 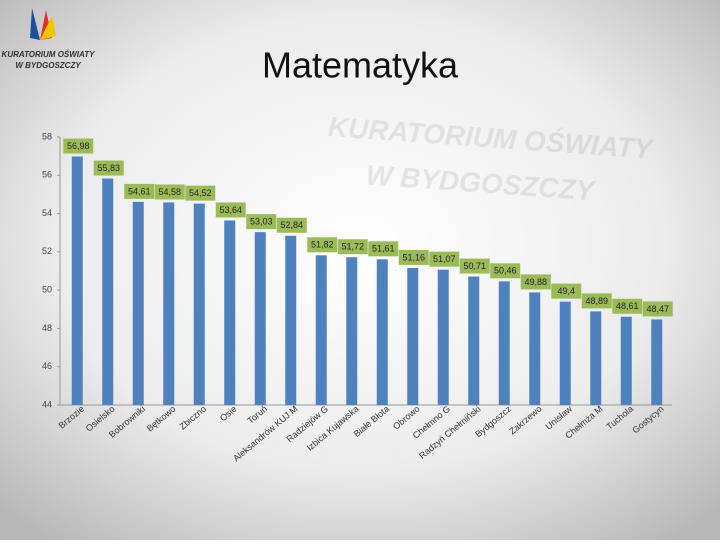 What do you see at coordinates (47, 328) in the screenshot?
I see `y-tick-label: 48` at bounding box center [47, 328].